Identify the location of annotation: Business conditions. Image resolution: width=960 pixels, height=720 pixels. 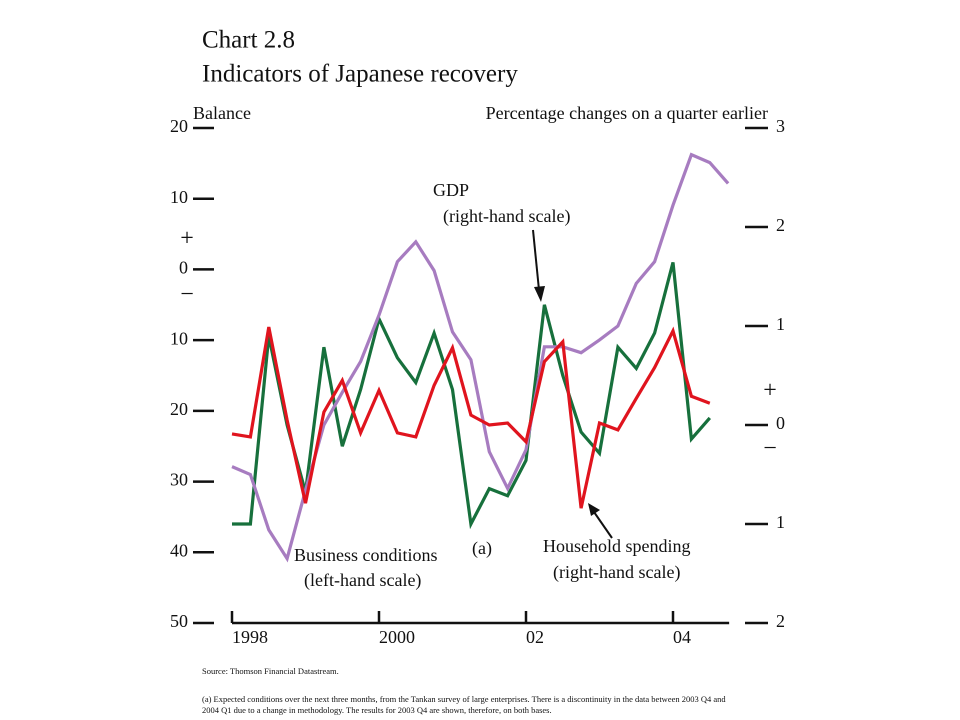
(366, 555).